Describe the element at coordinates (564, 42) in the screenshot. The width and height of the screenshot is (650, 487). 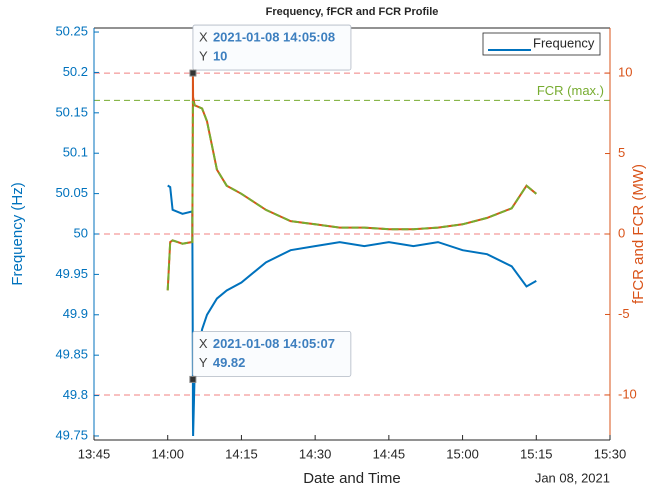
I see `legend-label: Frequency` at that location.